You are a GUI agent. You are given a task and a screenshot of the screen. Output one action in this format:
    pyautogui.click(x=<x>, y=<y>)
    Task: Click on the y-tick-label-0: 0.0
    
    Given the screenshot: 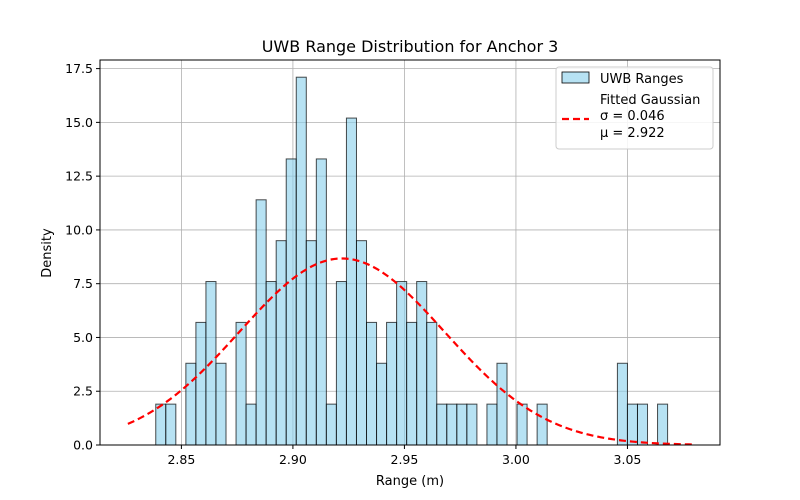 What is the action you would take?
    pyautogui.click(x=83, y=445)
    